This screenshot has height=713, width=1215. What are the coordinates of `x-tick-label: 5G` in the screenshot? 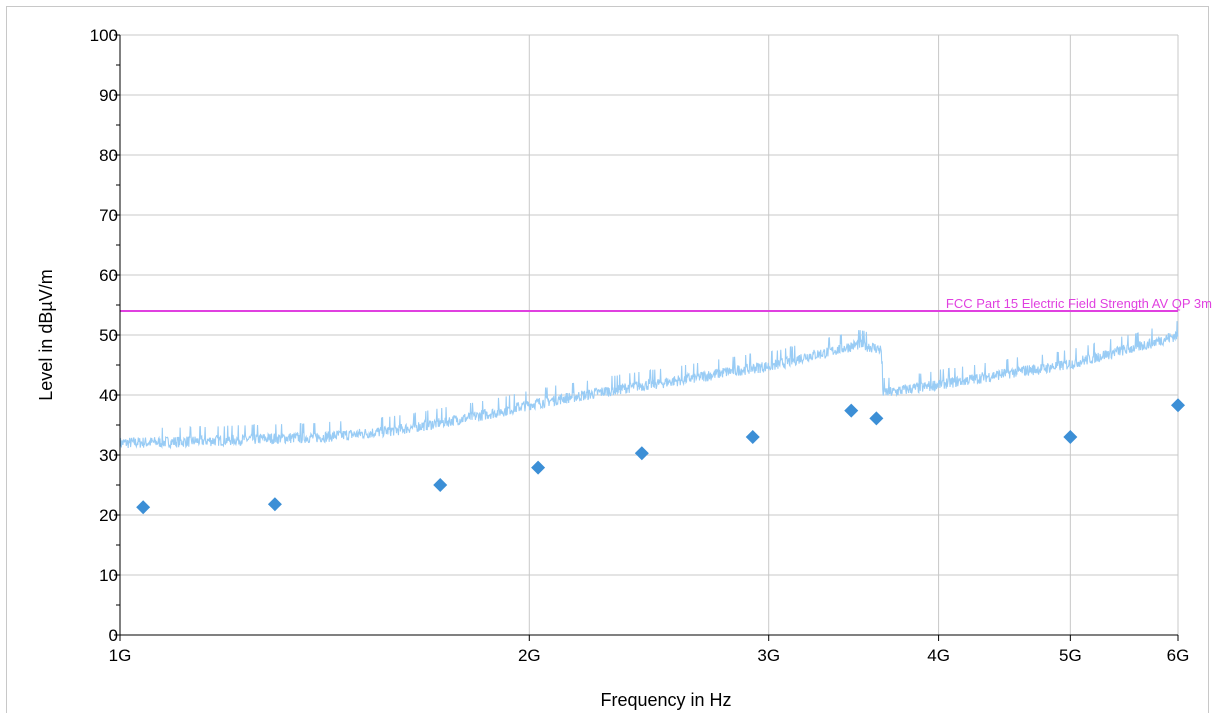 It's located at (1070, 655).